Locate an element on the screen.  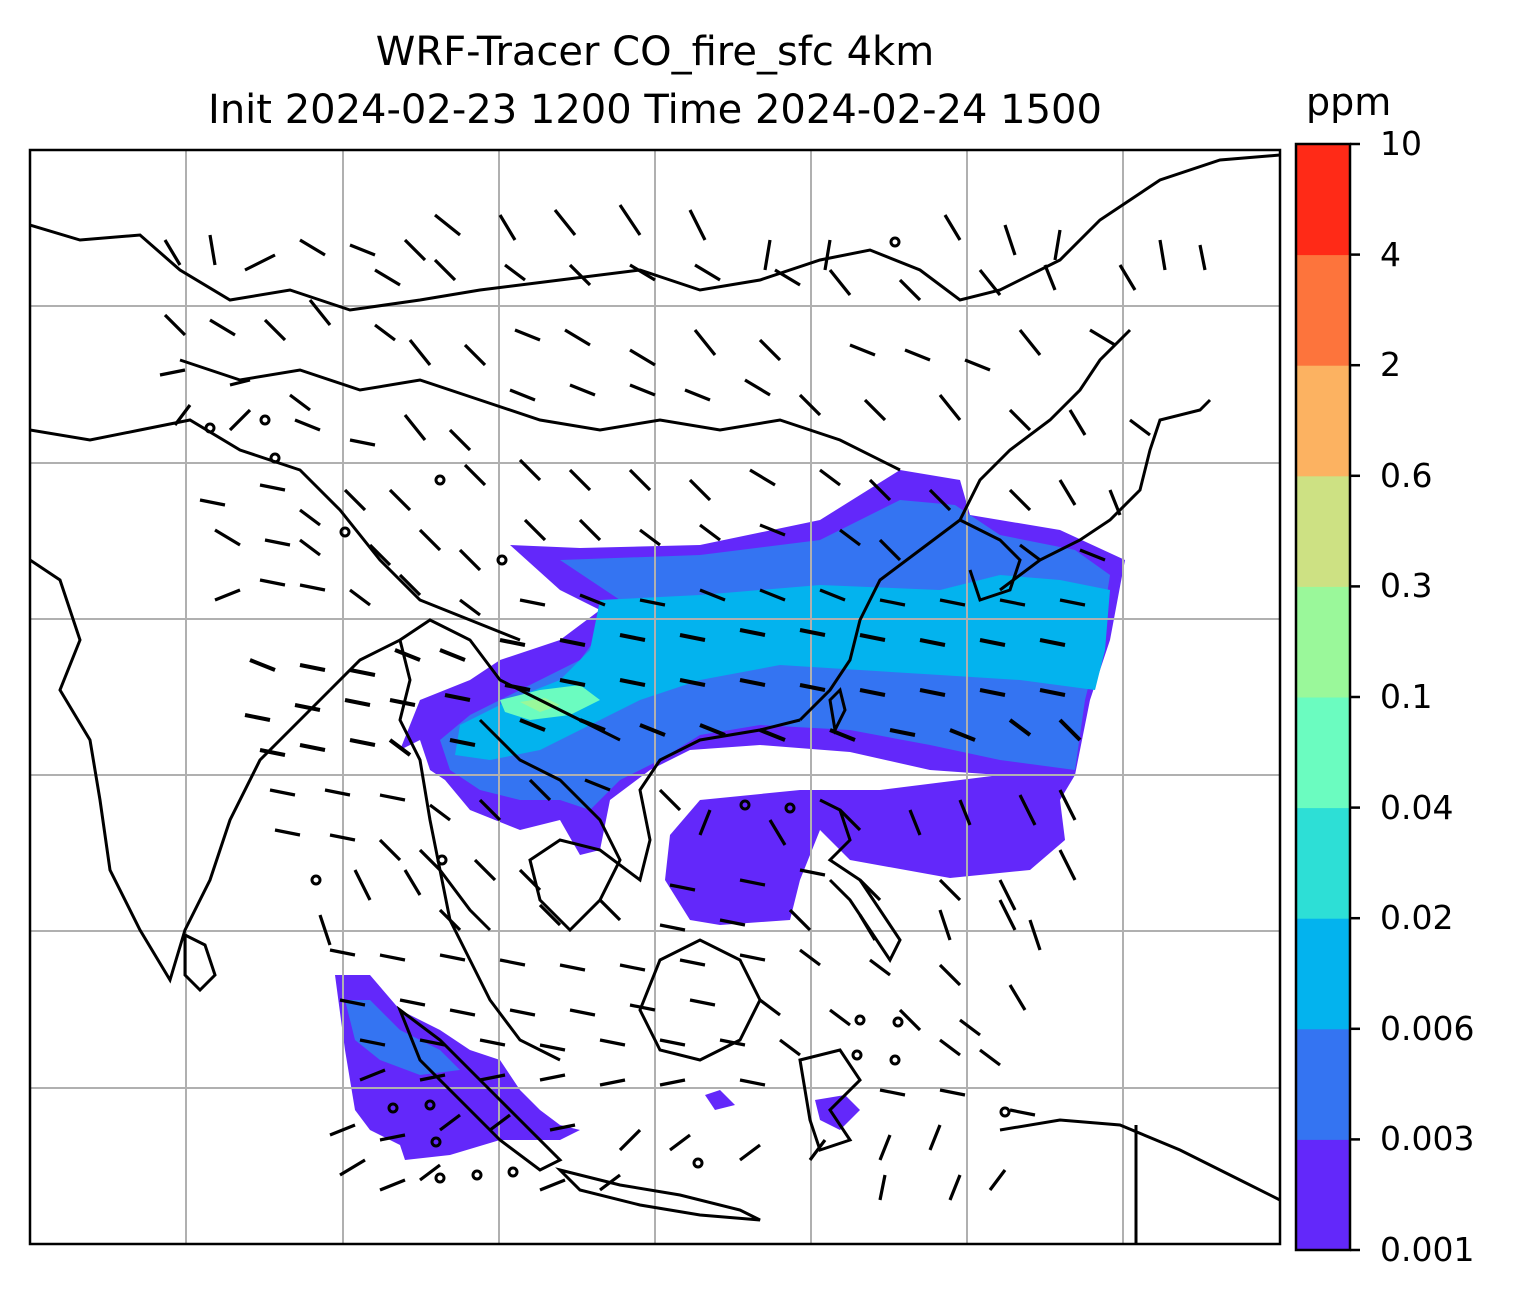
colorbar-tick-label: 0.3 is located at coordinates (1406, 586).